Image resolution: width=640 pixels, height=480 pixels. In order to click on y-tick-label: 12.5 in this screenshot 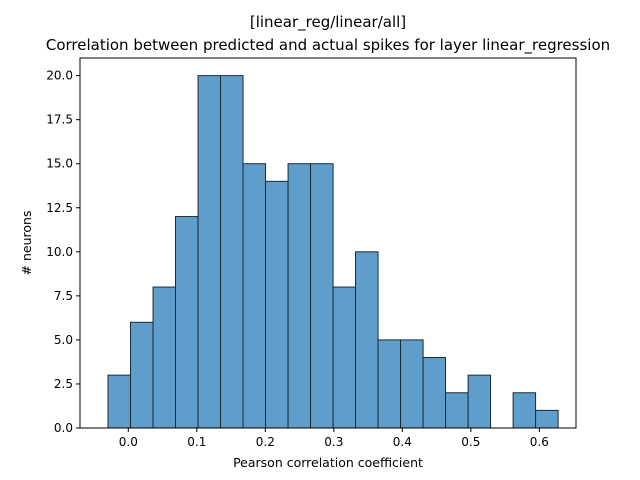, I will do `click(59, 208)`.